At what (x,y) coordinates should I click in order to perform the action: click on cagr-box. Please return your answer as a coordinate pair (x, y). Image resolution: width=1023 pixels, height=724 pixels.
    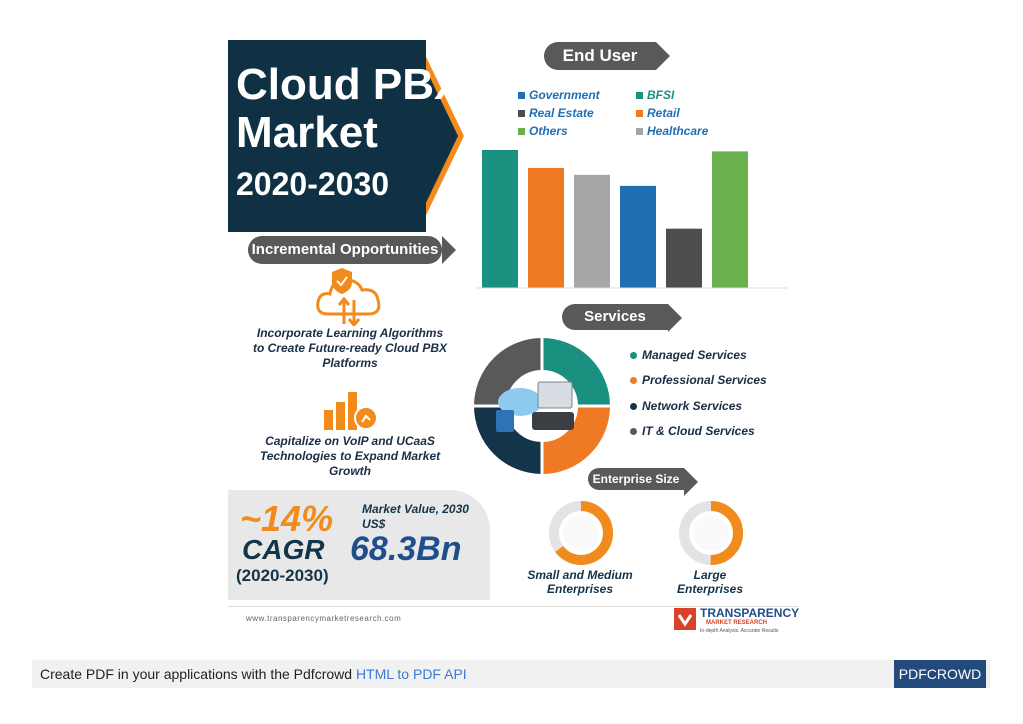
    Looking at the image, I should click on (359, 545).